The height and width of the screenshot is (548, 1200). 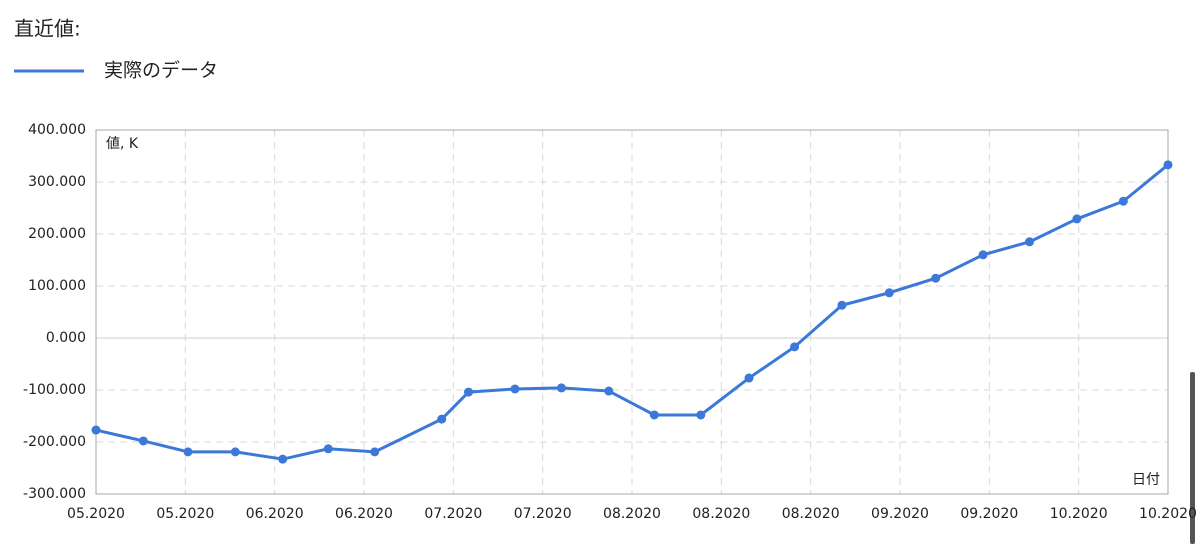 I want to click on legend-label: 実際のデータ, so click(x=161, y=71).